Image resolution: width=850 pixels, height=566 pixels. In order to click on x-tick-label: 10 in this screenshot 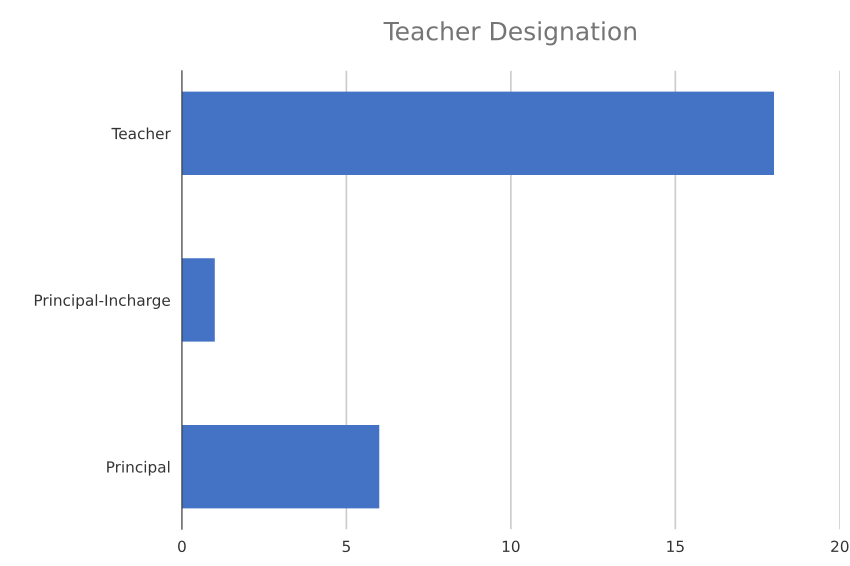, I will do `click(511, 546)`.